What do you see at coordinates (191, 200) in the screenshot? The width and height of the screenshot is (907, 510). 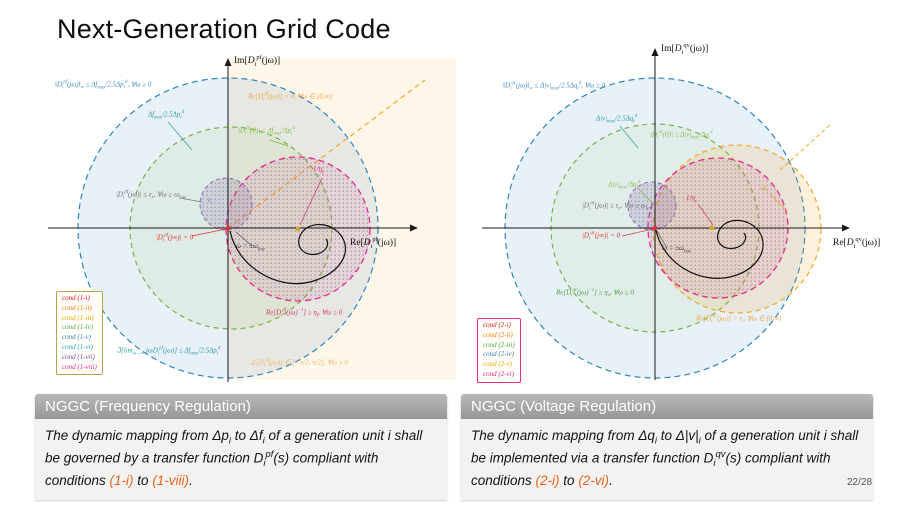 I see `epsilon-callout-line` at bounding box center [191, 200].